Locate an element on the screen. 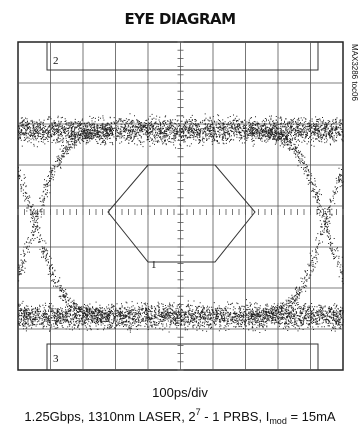 The image size is (359, 431). marker-label: 3 is located at coordinates (56, 359).